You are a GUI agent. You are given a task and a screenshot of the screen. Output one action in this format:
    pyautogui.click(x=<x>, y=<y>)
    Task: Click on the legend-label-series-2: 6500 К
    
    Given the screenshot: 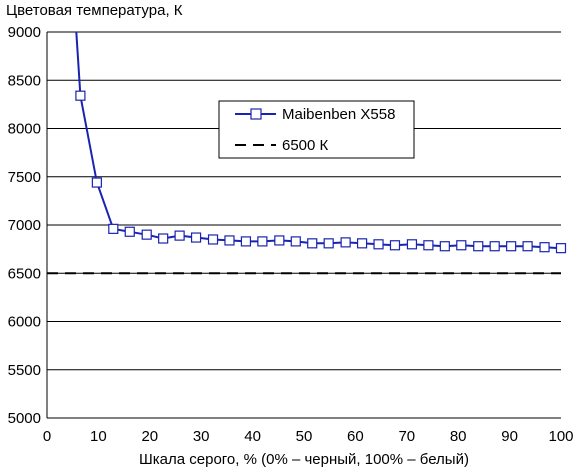 What is the action you would take?
    pyautogui.click(x=305, y=145)
    